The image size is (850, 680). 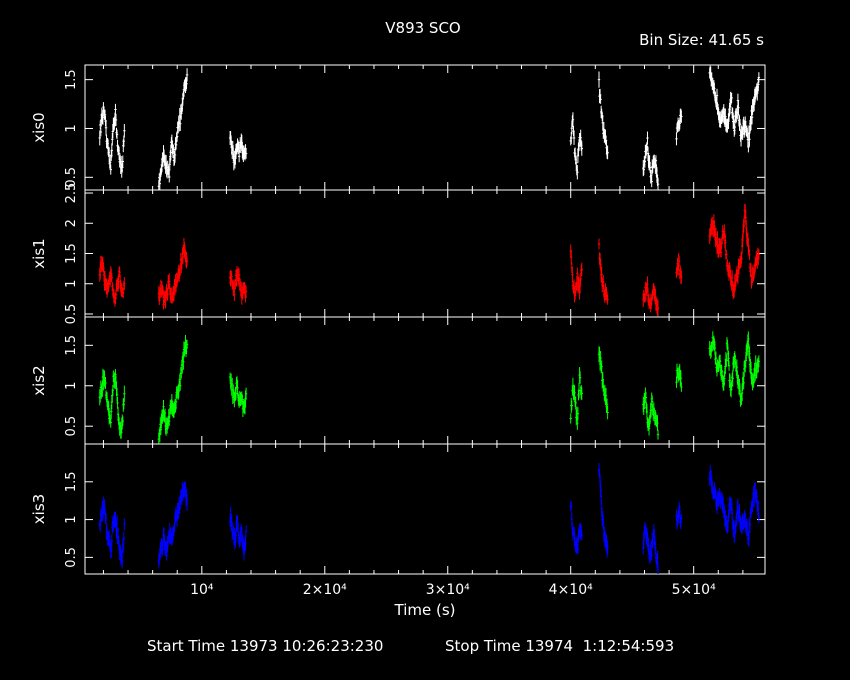 What do you see at coordinates (694, 590) in the screenshot?
I see `x-tick-label: 5×10⁴` at bounding box center [694, 590].